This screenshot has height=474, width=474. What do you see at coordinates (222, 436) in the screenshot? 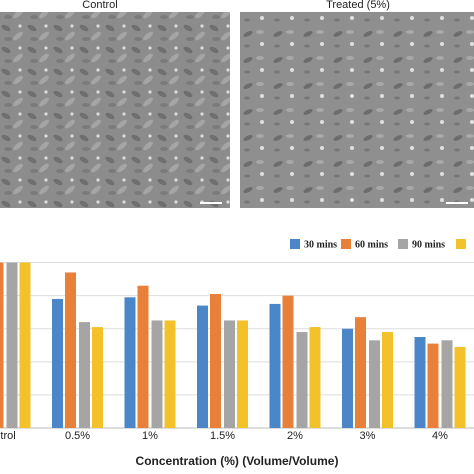
I see `x-tick-label: 1.5%` at bounding box center [222, 436].